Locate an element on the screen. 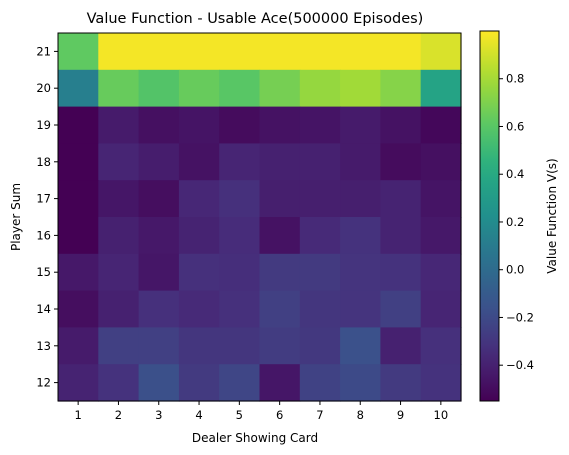  colorbar-frame is located at coordinates (489, 216).